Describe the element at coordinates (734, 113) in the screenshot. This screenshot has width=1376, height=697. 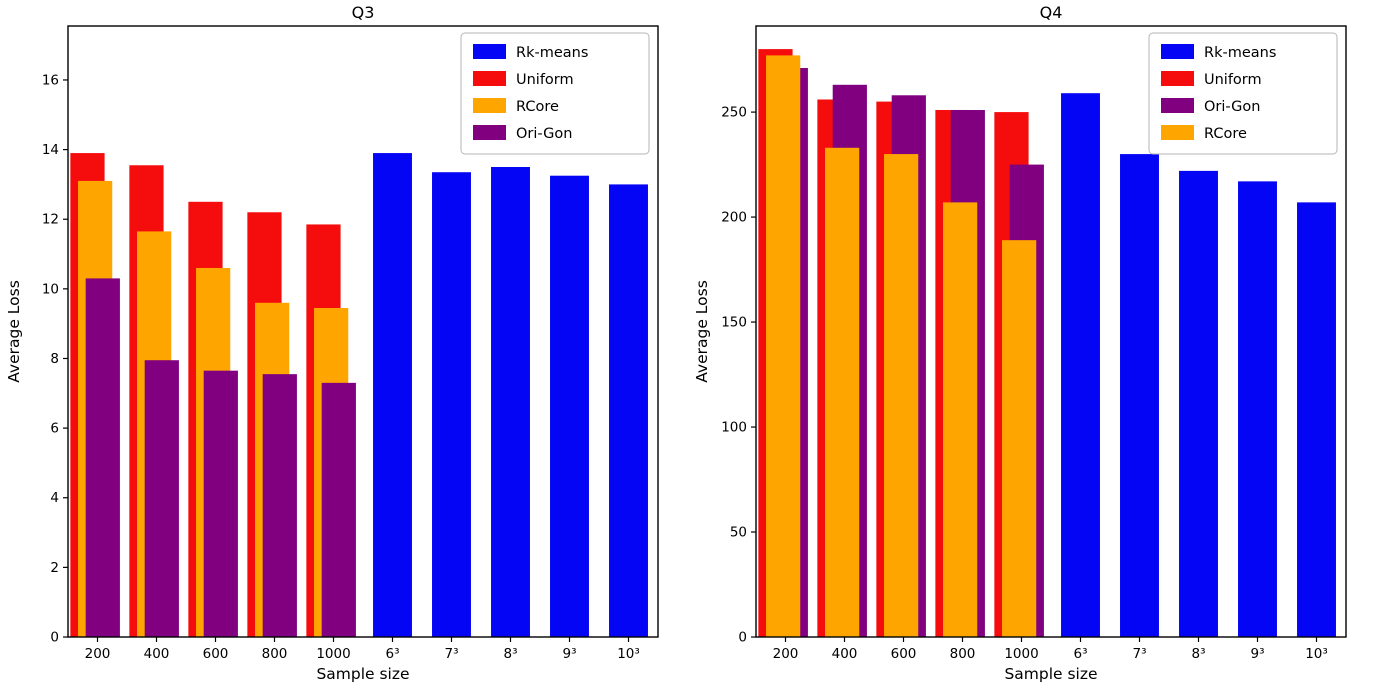
I see `y-tick-label: 250` at that location.